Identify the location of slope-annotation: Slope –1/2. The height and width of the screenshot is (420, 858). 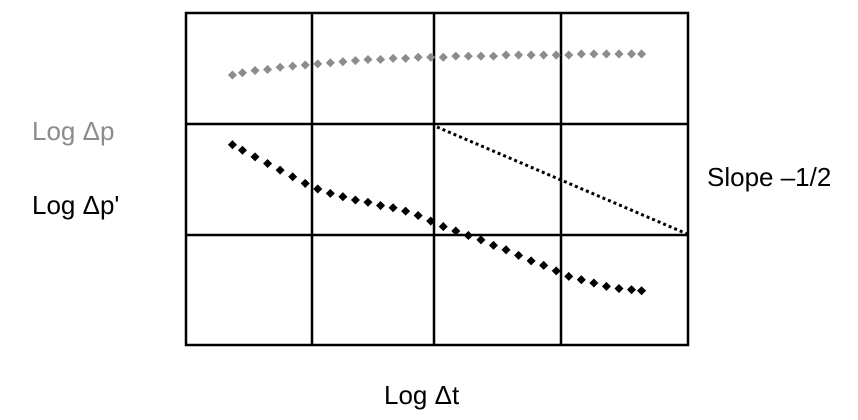
(769, 177).